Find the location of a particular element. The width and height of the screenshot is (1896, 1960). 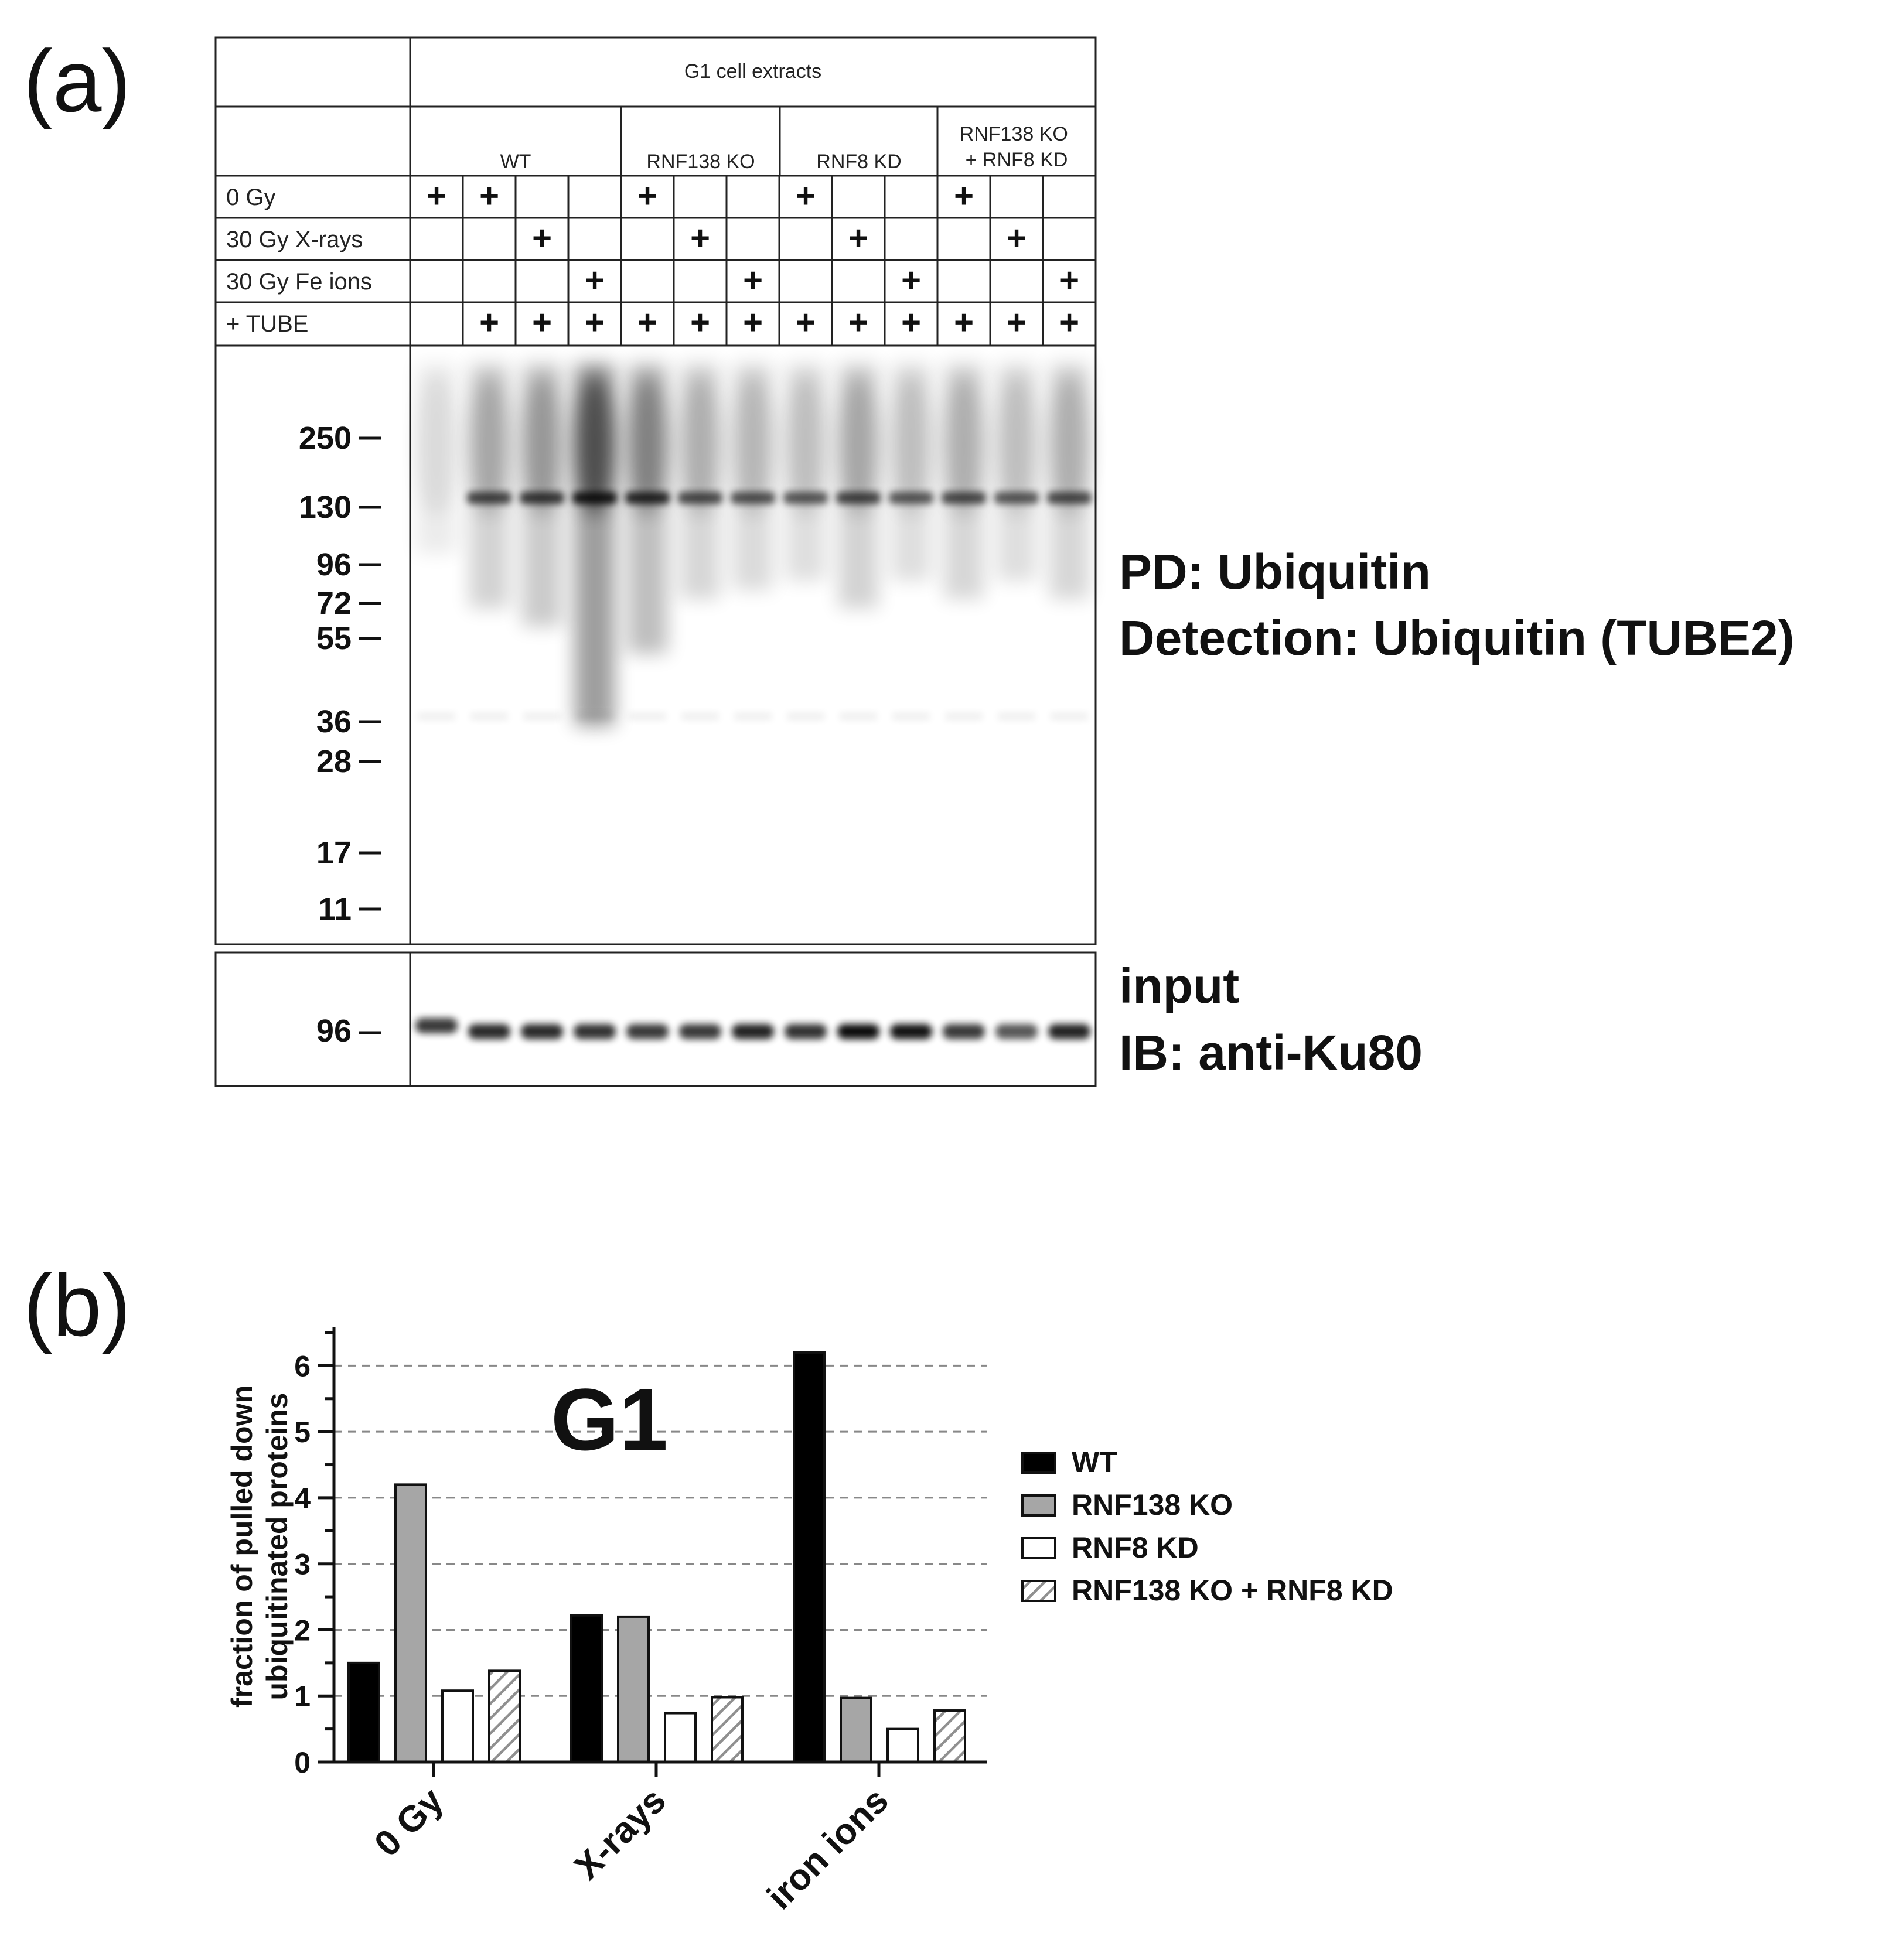

row-label-fe-ions: 30 Gy Fe ions is located at coordinates (299, 282).